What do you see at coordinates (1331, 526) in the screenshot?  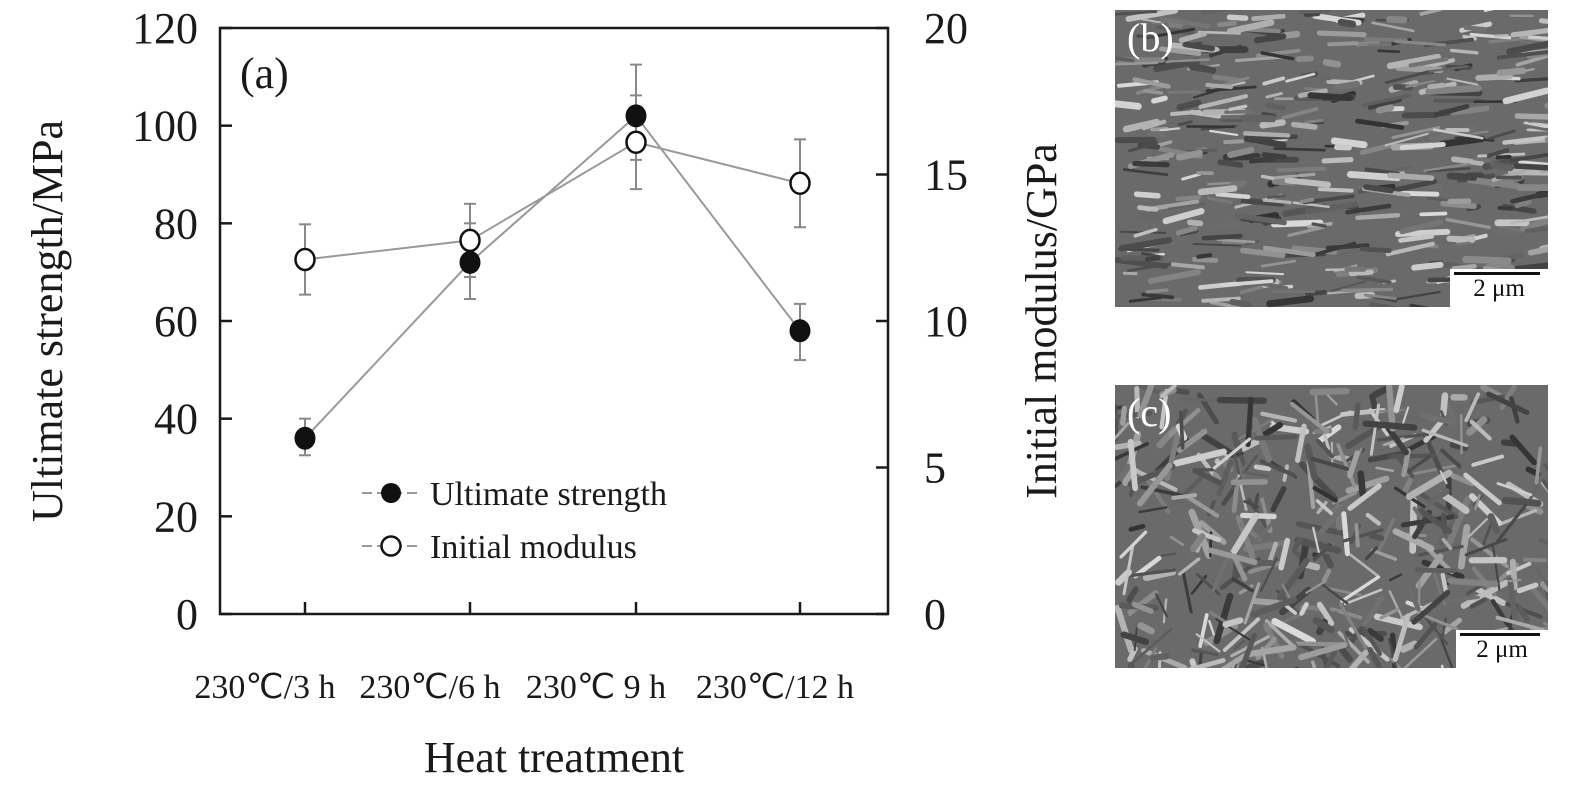 I see `sem-image-c: (c) 2 μm` at bounding box center [1331, 526].